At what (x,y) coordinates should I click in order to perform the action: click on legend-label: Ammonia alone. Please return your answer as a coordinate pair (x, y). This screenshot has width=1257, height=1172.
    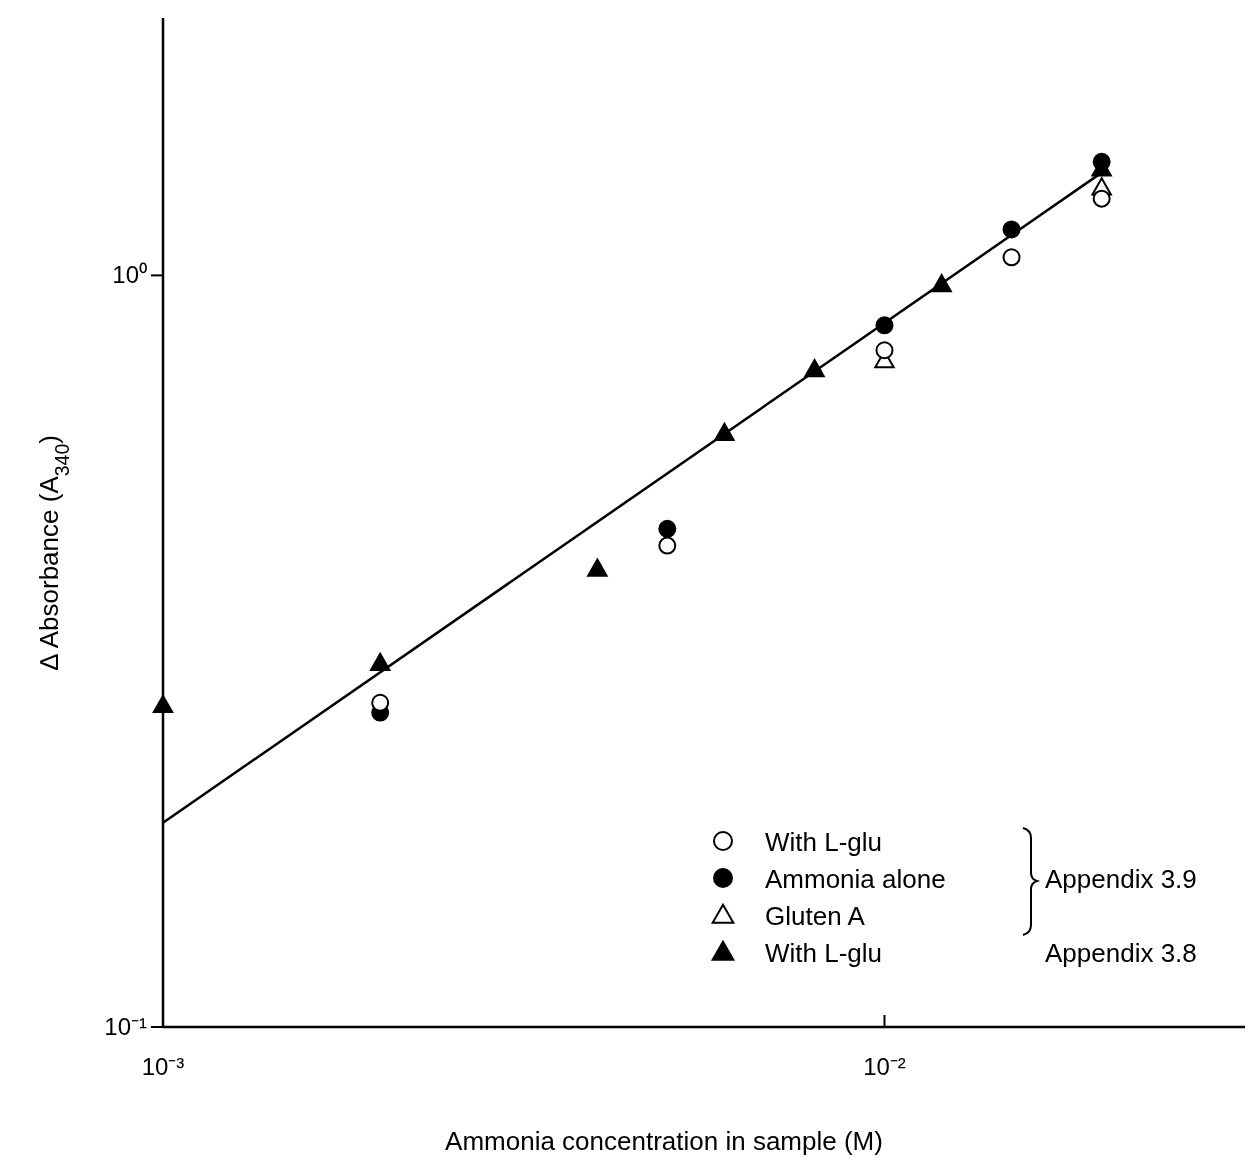
    Looking at the image, I should click on (855, 879).